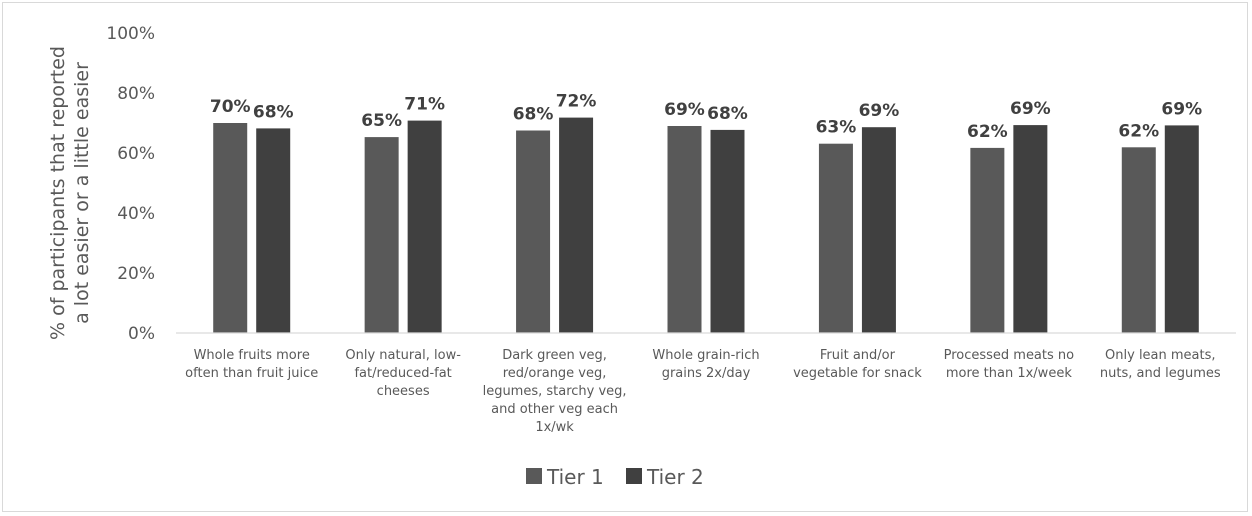  What do you see at coordinates (675, 477) in the screenshot?
I see `legend-label: Tier 2` at bounding box center [675, 477].